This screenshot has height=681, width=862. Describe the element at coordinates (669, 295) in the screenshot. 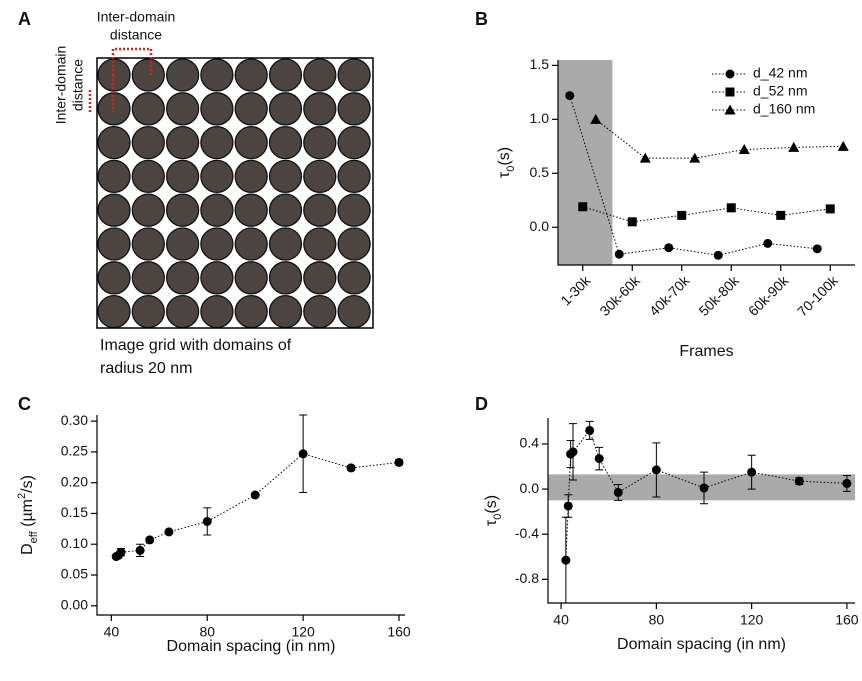

I see `x-tick-label: 40k-70k` at that location.